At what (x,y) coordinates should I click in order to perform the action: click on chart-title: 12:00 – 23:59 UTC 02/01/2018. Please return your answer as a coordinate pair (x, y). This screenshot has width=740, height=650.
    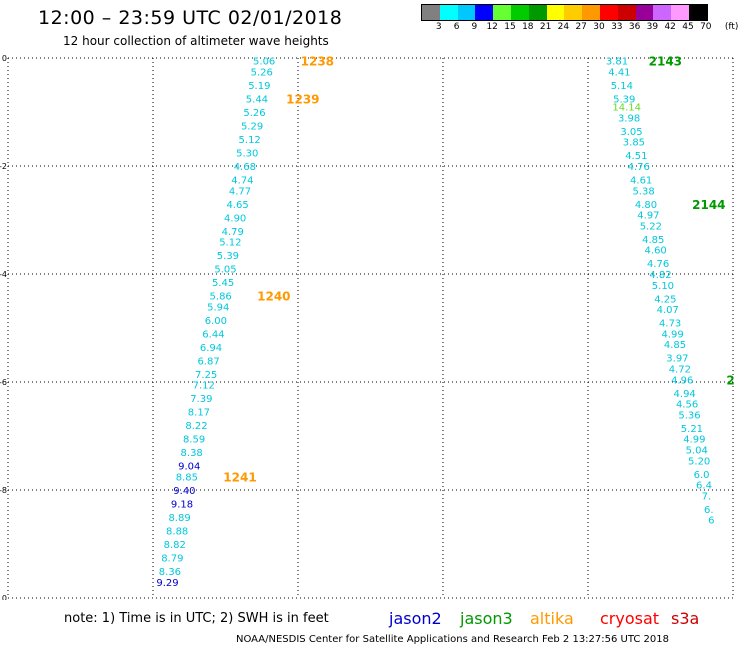
    Looking at the image, I should click on (190, 18).